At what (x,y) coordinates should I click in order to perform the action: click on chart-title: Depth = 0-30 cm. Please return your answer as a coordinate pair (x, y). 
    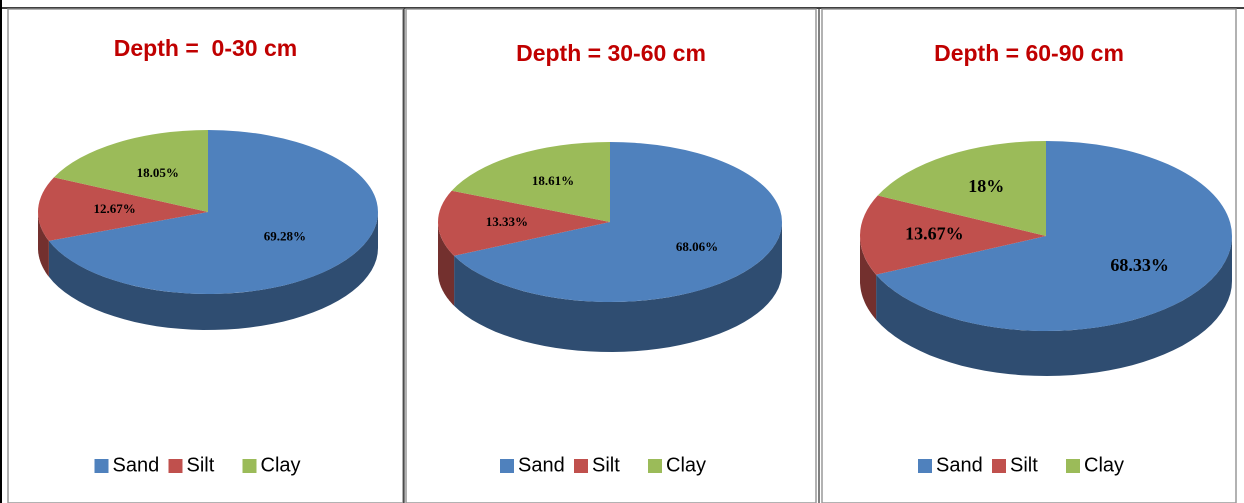
    Looking at the image, I should click on (205, 48).